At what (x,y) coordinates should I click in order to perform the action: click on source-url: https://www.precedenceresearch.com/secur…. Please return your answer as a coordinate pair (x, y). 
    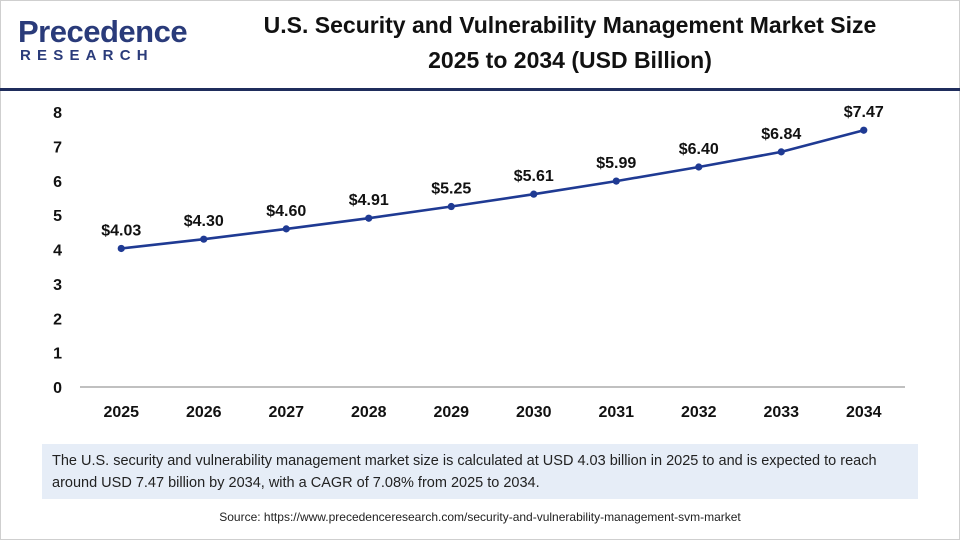
    Looking at the image, I should click on (502, 517).